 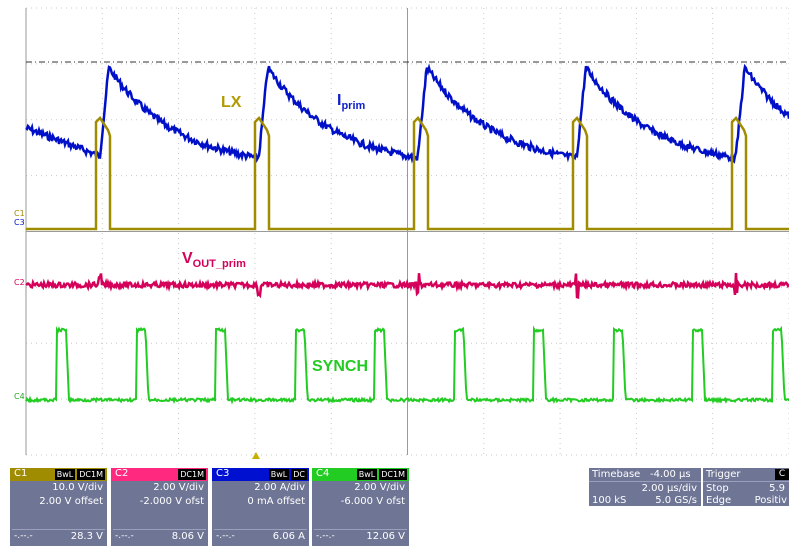 I want to click on channel-name: C4, so click(x=323, y=473).